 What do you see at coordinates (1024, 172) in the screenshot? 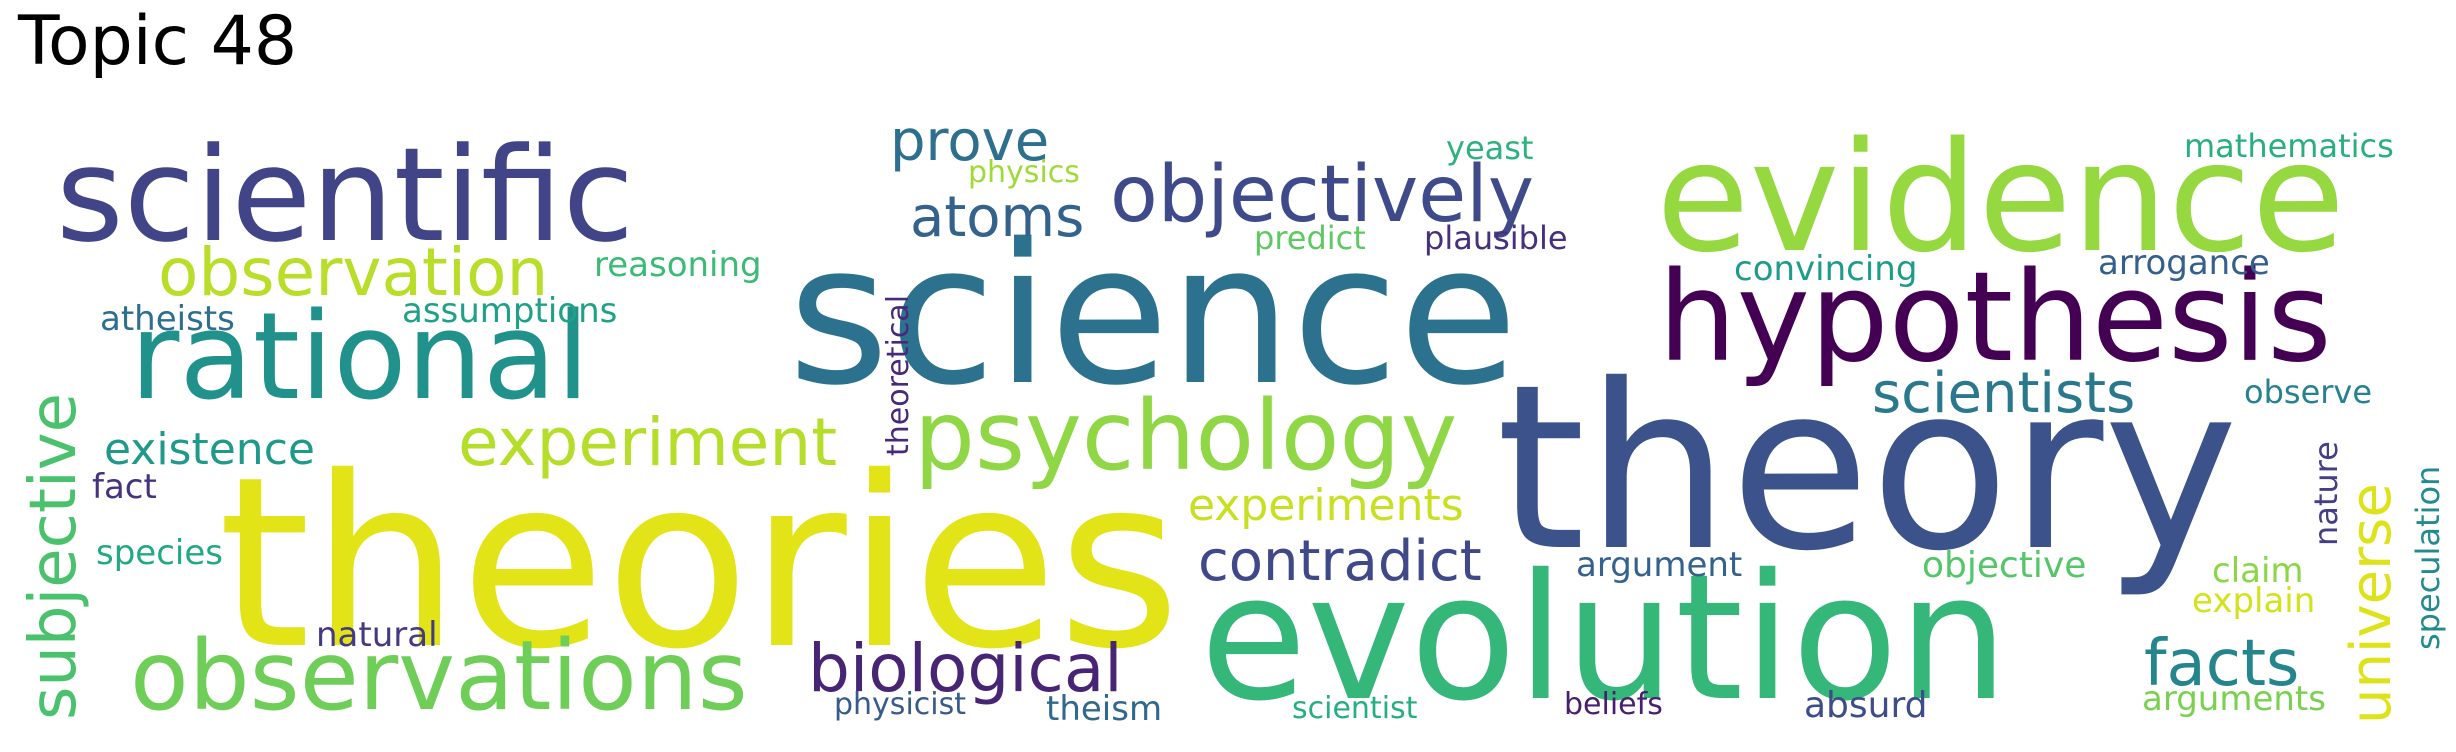
I see `word-physics: physics` at bounding box center [1024, 172].